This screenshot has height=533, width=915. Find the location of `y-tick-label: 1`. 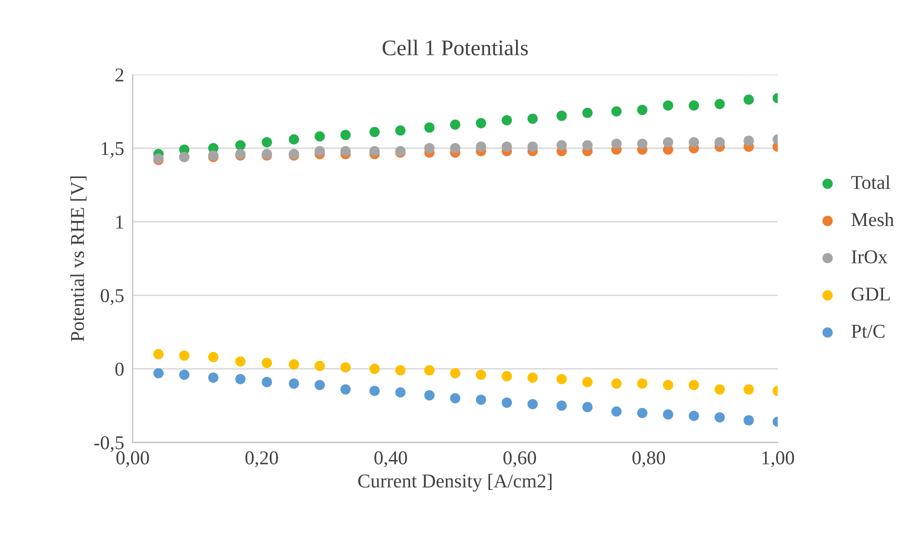

y-tick-label: 1 is located at coordinates (120, 222).